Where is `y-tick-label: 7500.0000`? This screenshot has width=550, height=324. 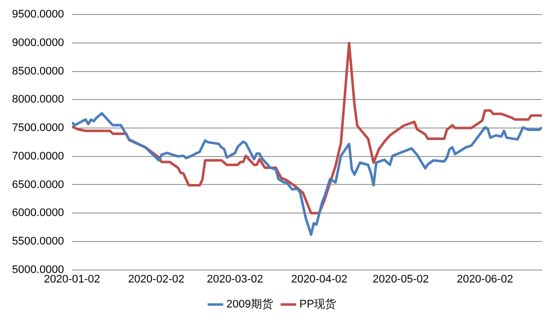
y-tick-label: 7500.0000 is located at coordinates (38, 128).